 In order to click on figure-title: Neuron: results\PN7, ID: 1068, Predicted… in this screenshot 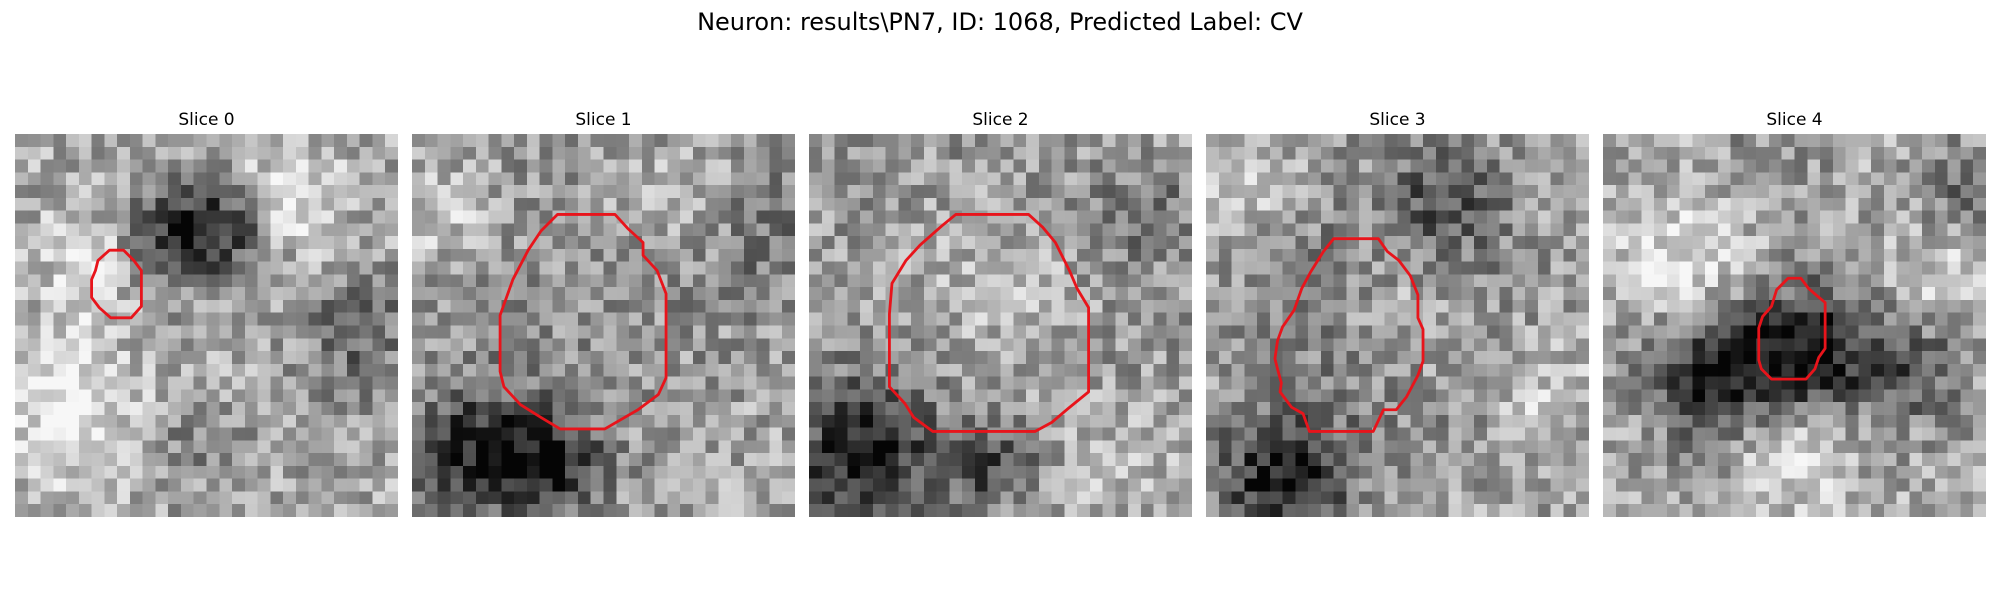, I will do `click(1000, 22)`.